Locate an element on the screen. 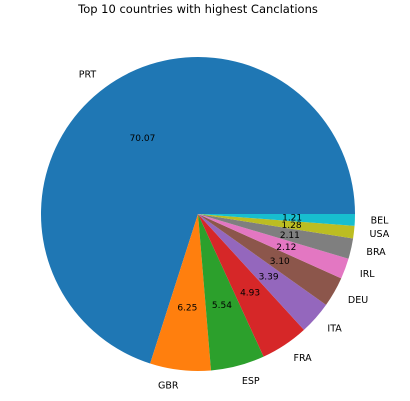  category-label-deu: DEU is located at coordinates (358, 300).